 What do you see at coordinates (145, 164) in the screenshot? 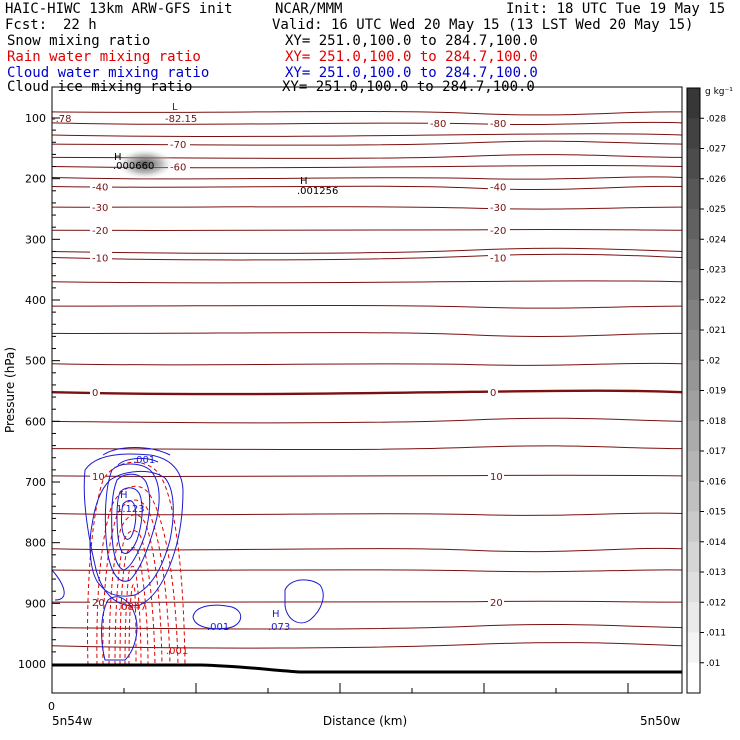
I see `cloud-ice-shading` at bounding box center [145, 164].